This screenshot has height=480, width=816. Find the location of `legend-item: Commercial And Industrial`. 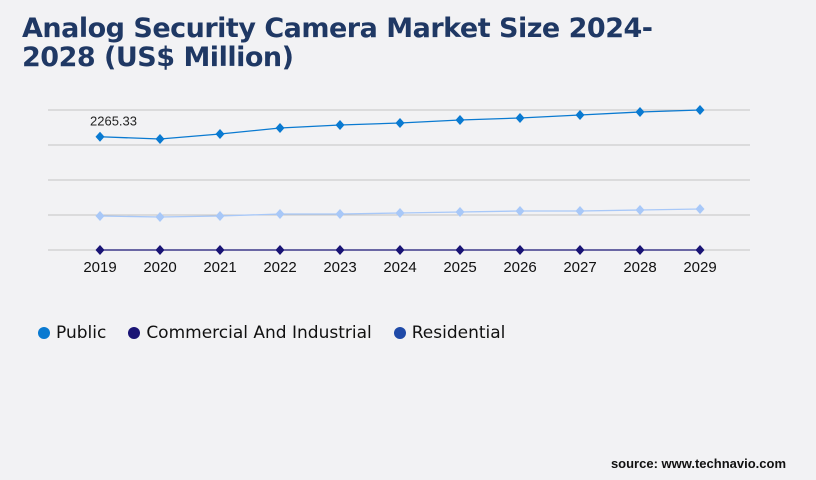

legend-item: Commercial And Industrial is located at coordinates (250, 333).